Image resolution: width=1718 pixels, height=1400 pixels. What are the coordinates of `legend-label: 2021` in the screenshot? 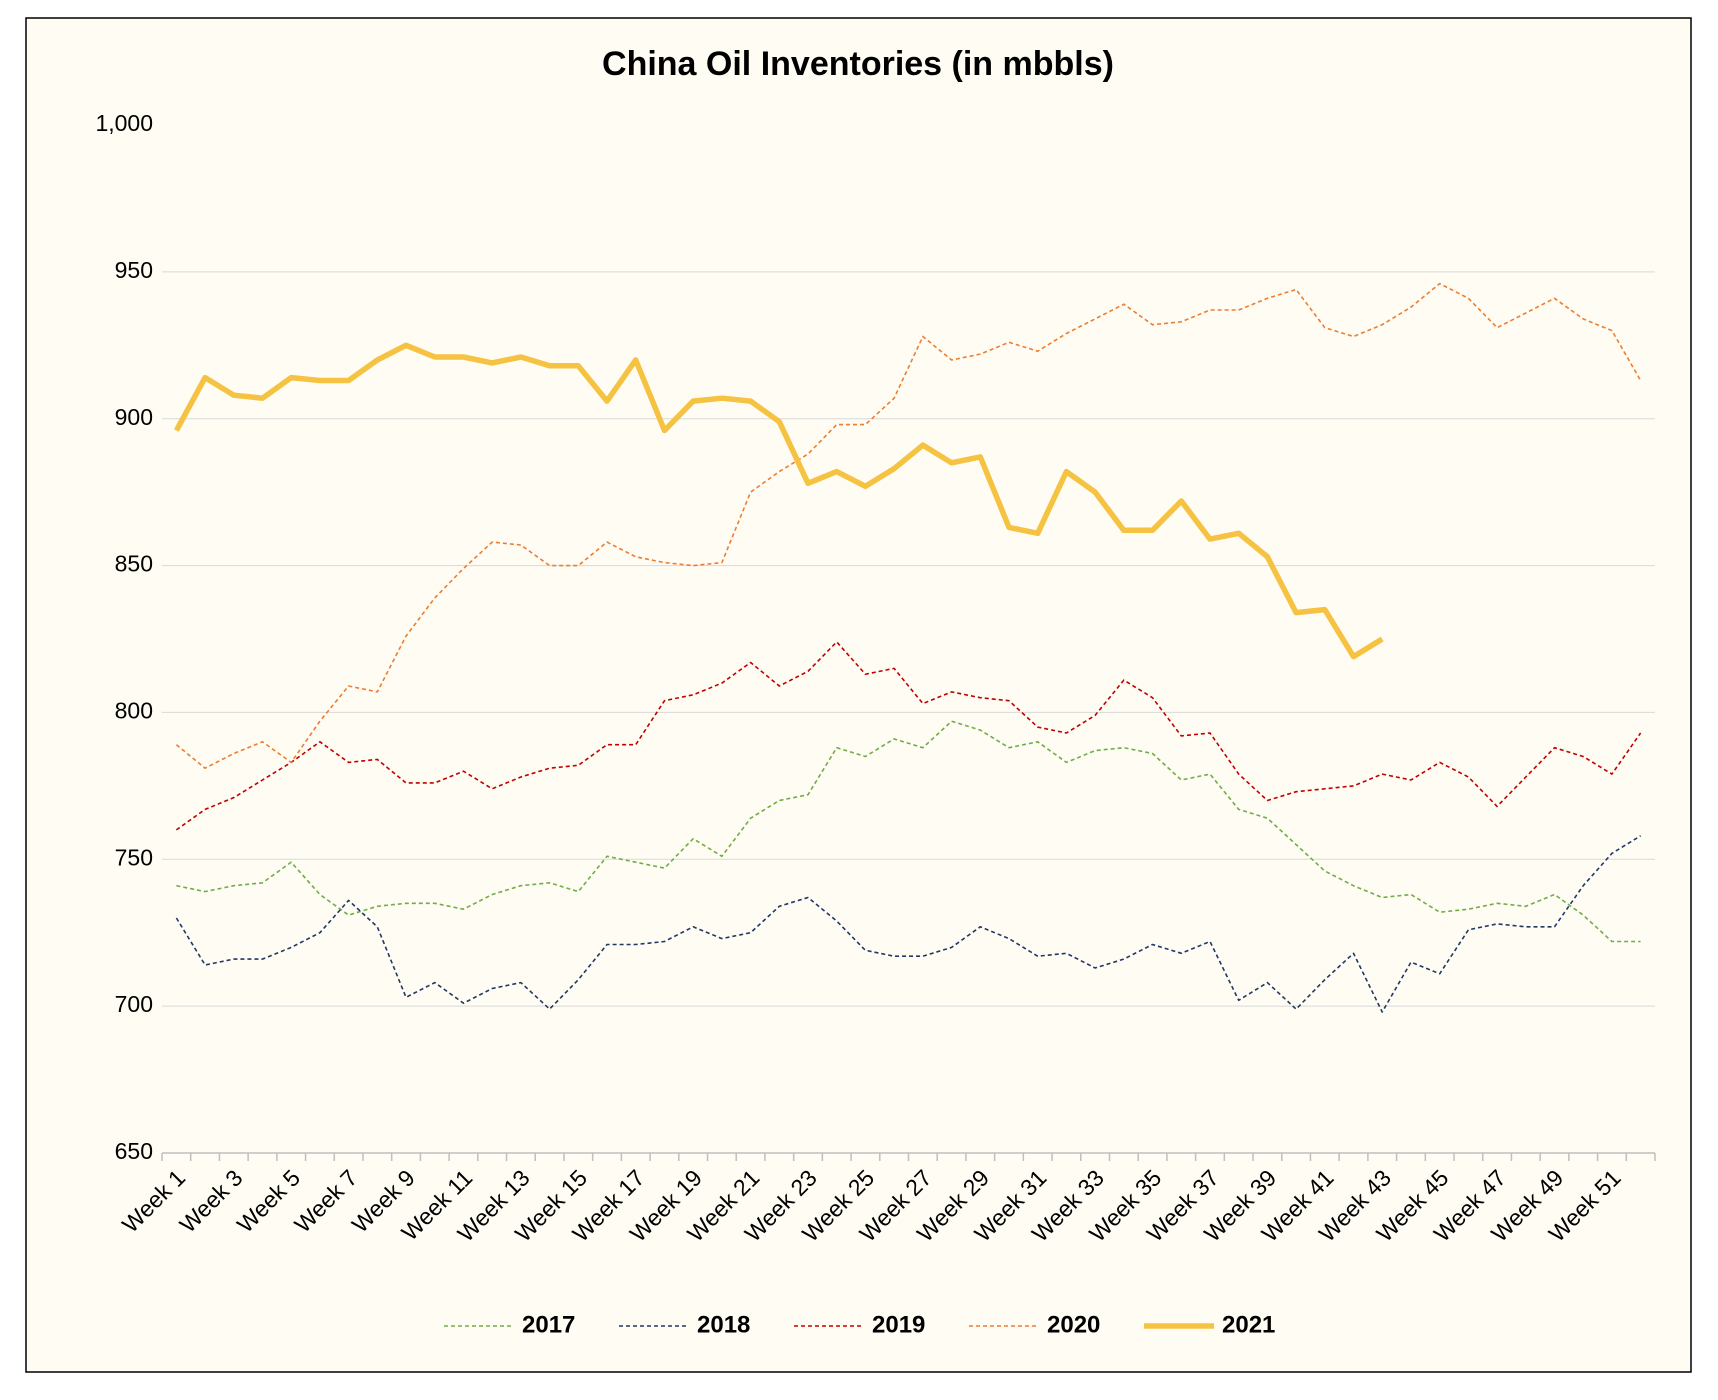 It's located at (1248, 1324).